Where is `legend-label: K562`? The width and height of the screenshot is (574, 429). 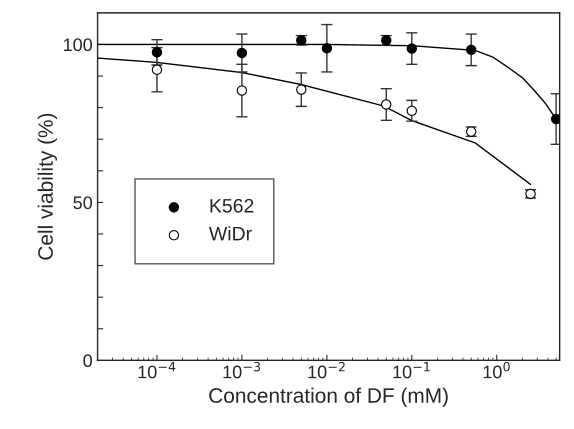
legend-label: K562 is located at coordinates (232, 205).